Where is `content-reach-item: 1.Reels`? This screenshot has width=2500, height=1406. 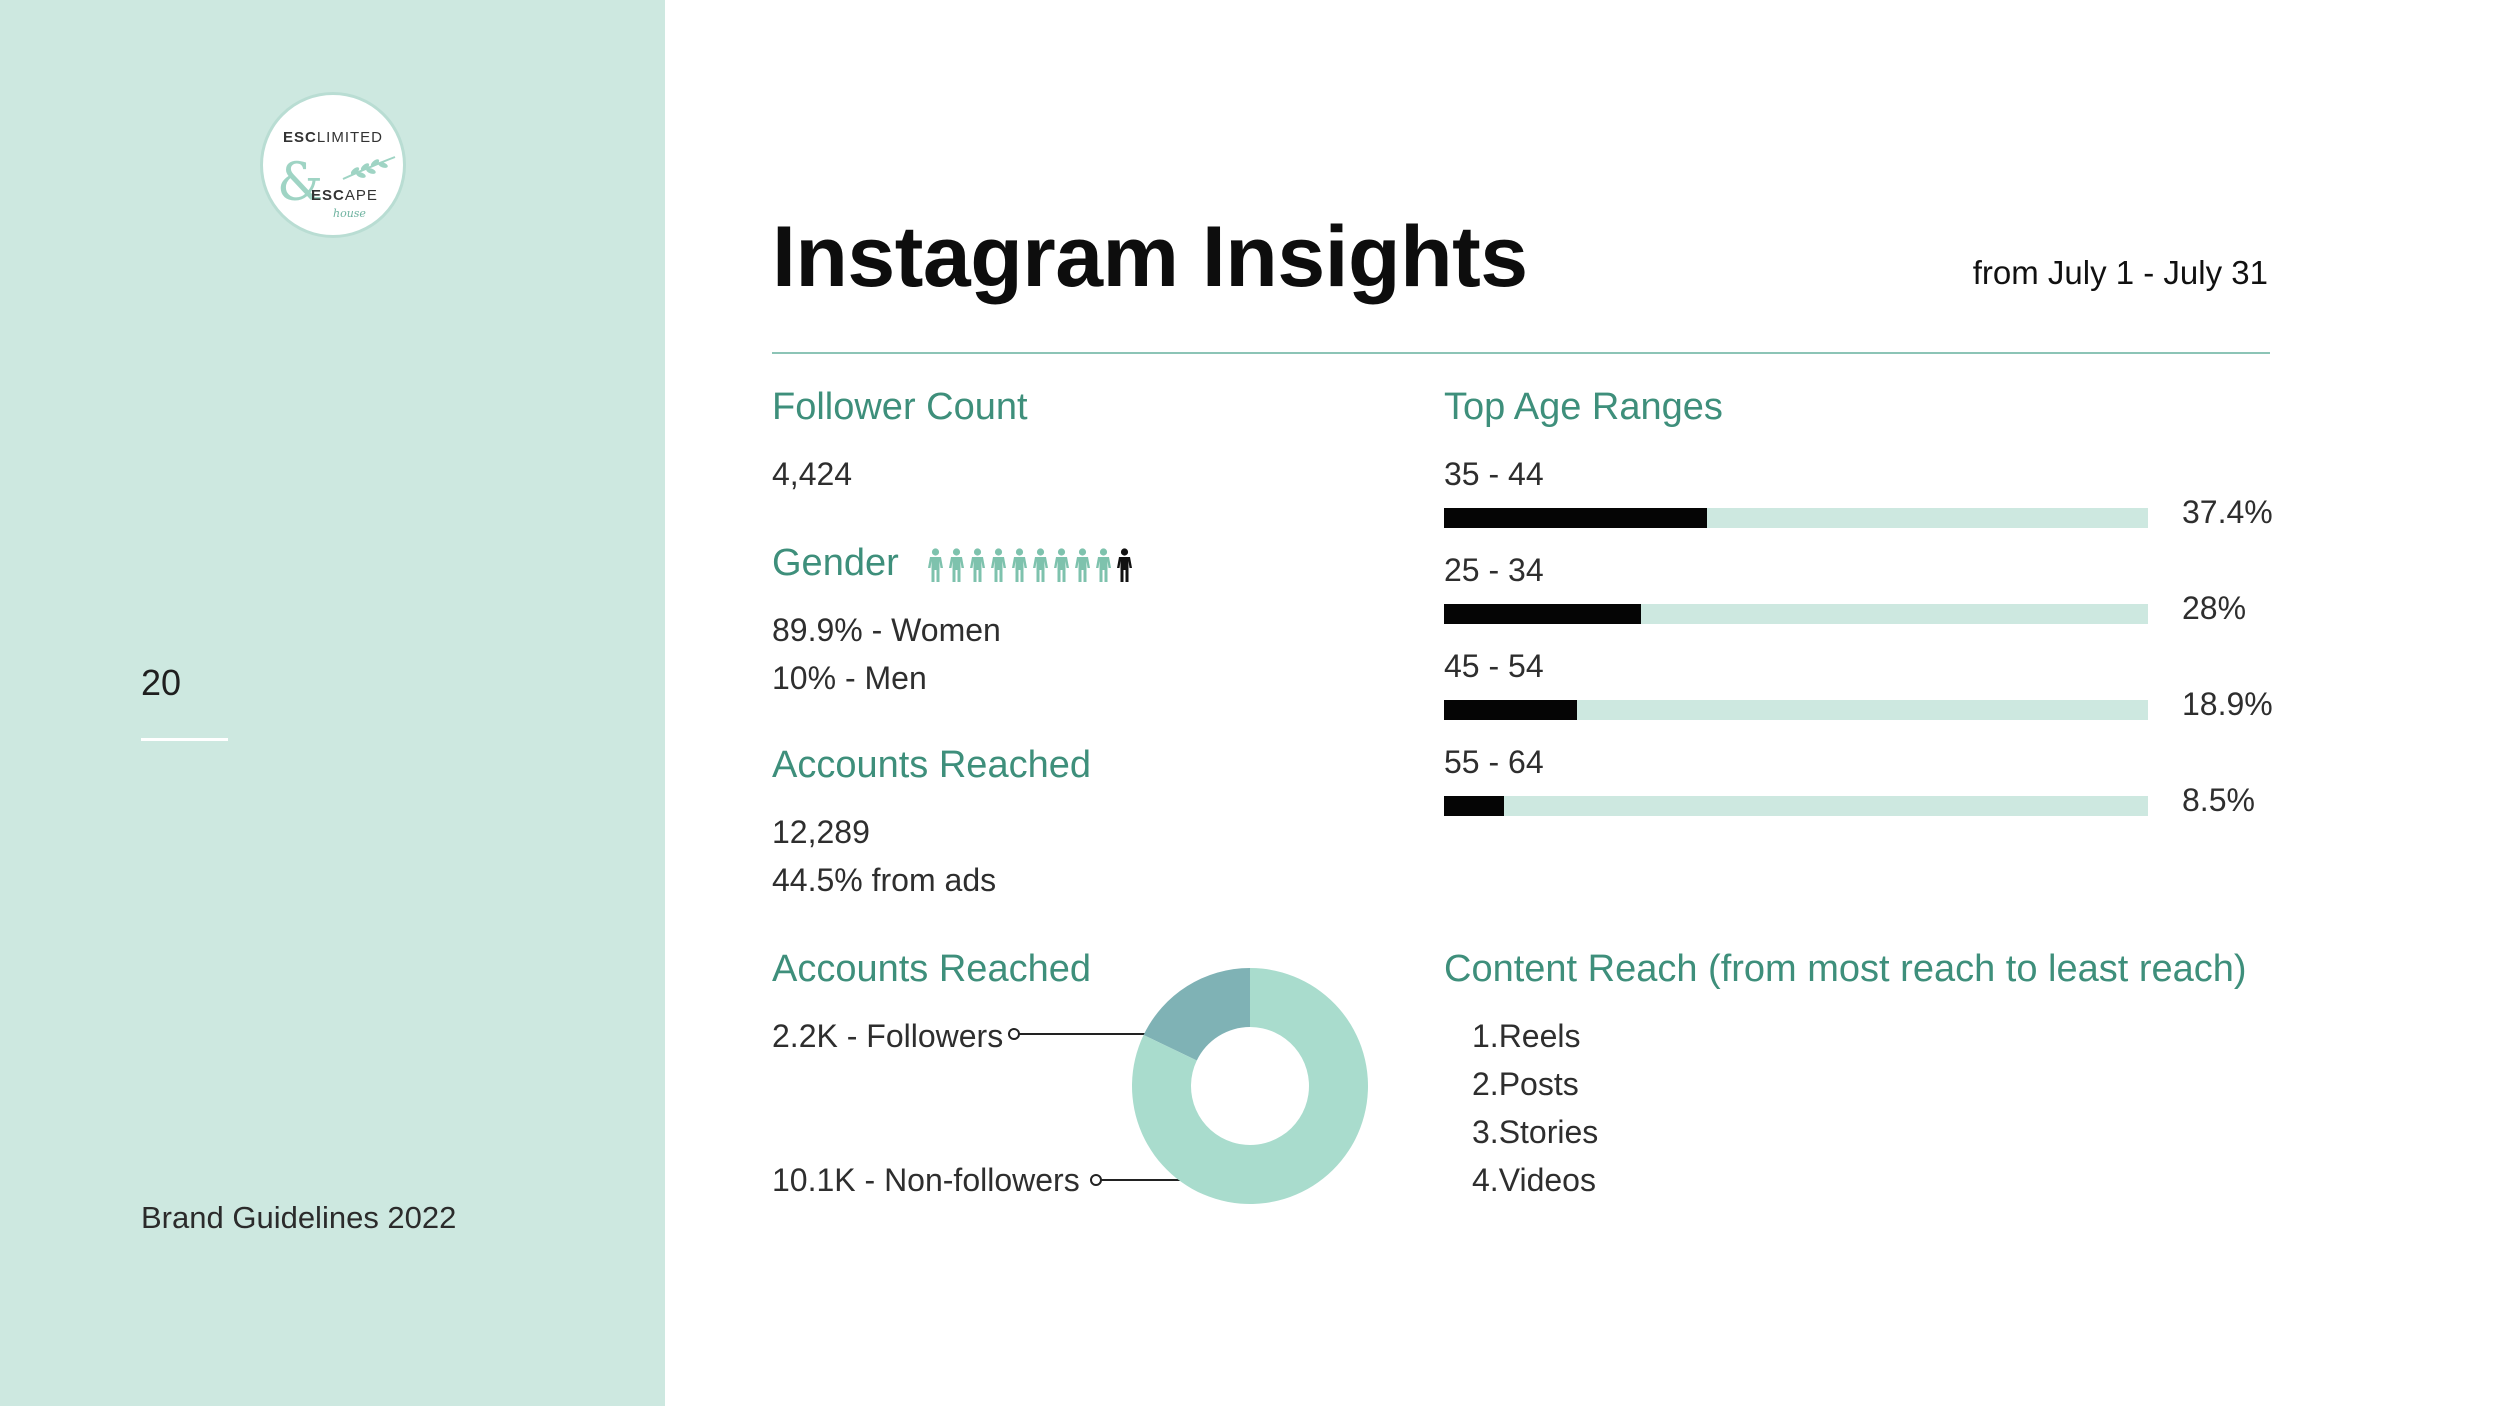 content-reach-item: 1.Reels is located at coordinates (1526, 1036).